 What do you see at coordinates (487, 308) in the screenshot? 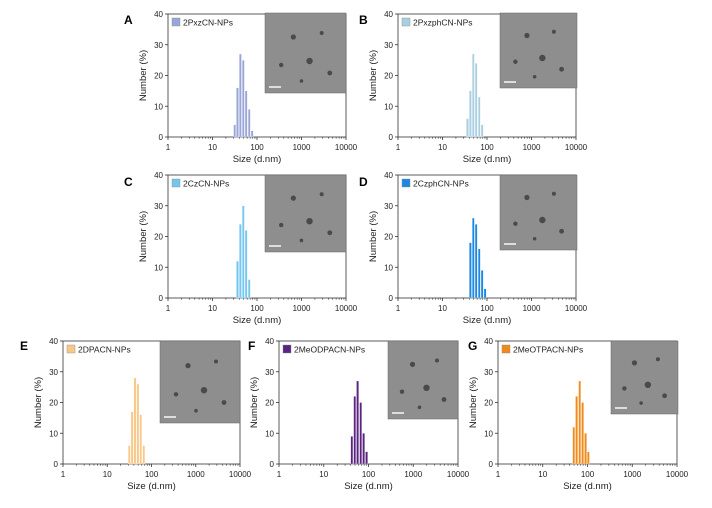
I see `x-tick-label: 100` at bounding box center [487, 308].